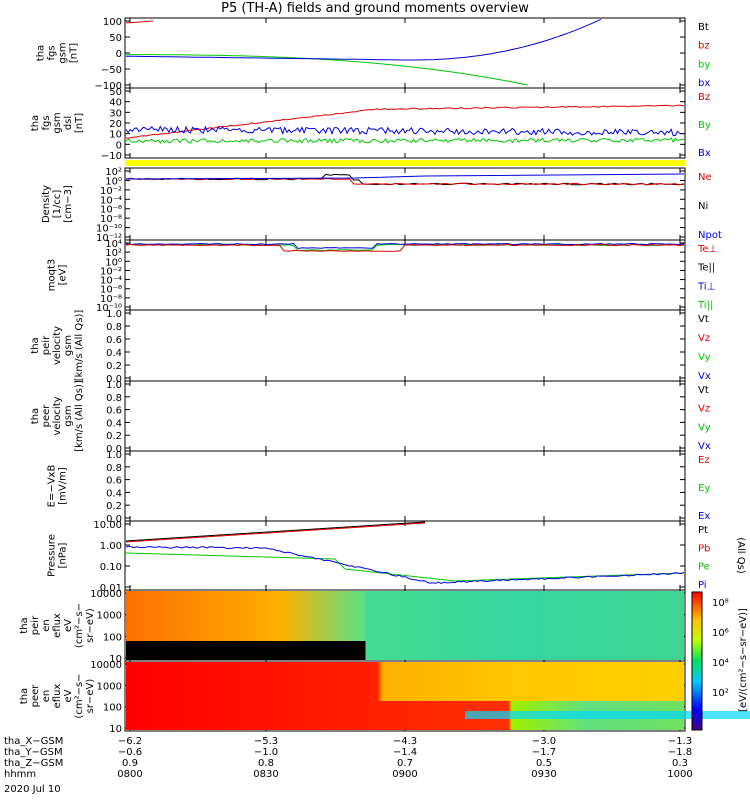  What do you see at coordinates (266, 763) in the screenshot?
I see `xaxis-row-value: 0.8` at bounding box center [266, 763].